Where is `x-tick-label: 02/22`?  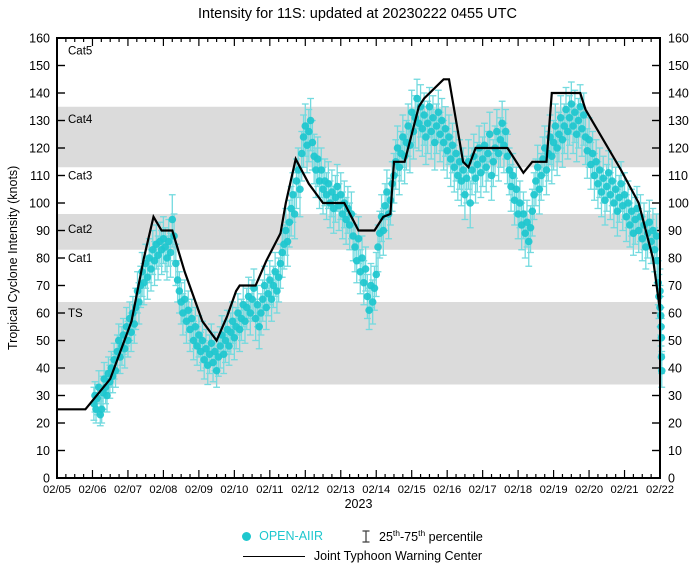
x-tick-label: 02/22 is located at coordinates (660, 490).